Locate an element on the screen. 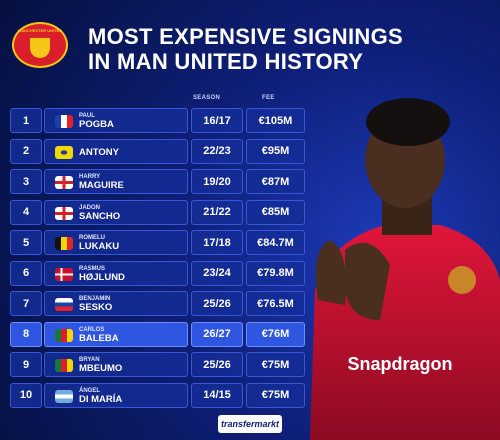 This screenshot has width=500, height=440. fee: €87M is located at coordinates (275, 181).